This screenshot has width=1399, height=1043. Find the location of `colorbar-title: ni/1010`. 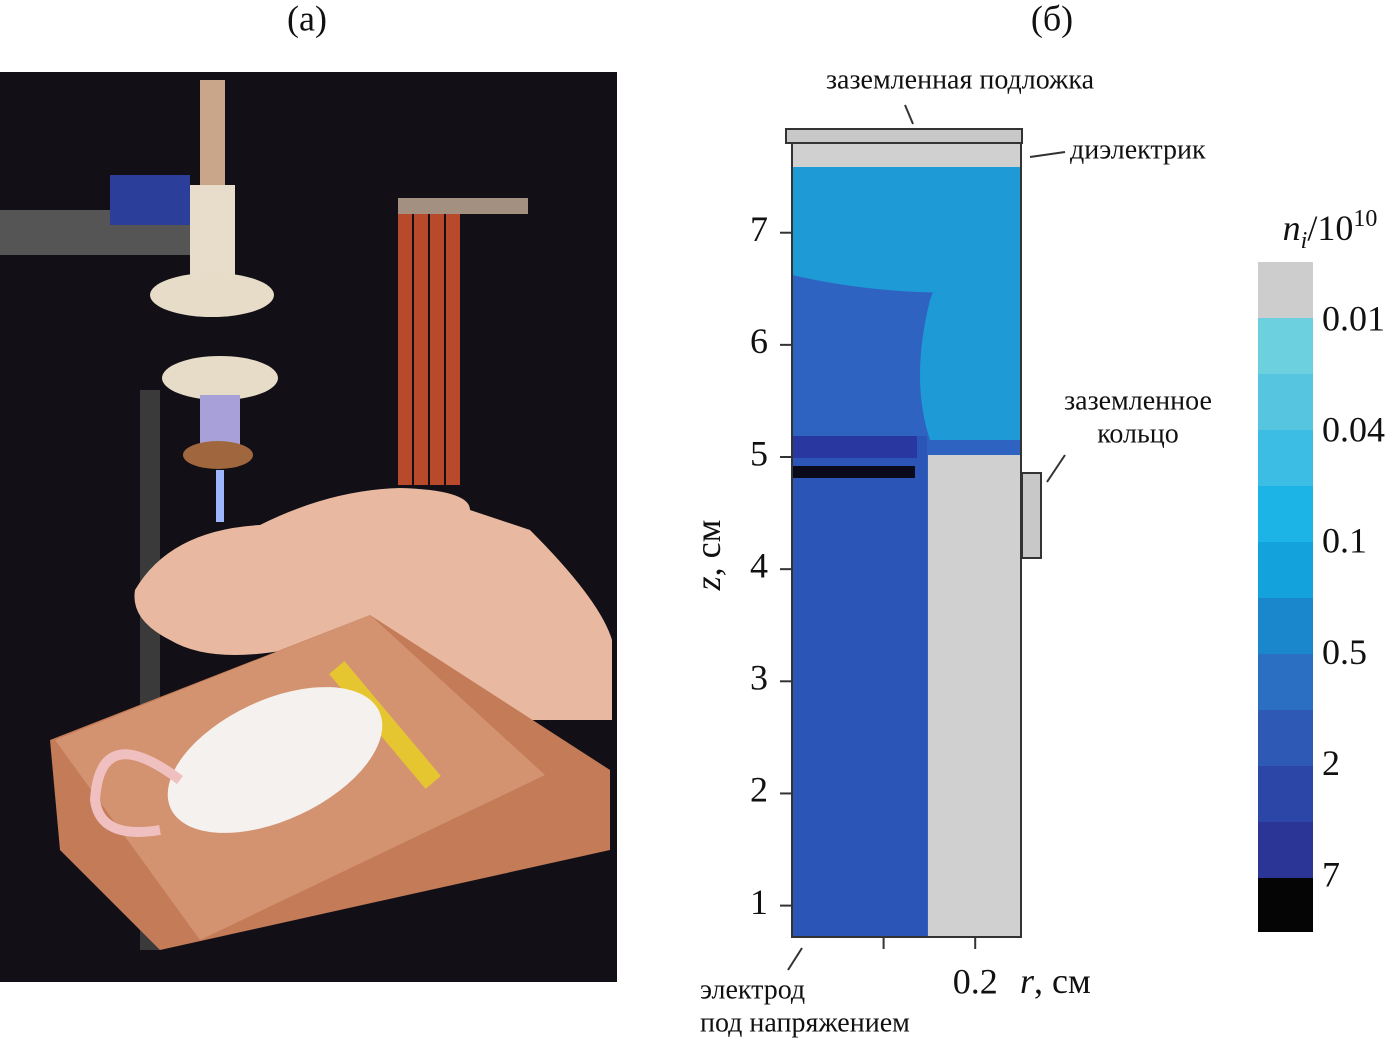

colorbar-title: ni/1010 is located at coordinates (1330, 230).